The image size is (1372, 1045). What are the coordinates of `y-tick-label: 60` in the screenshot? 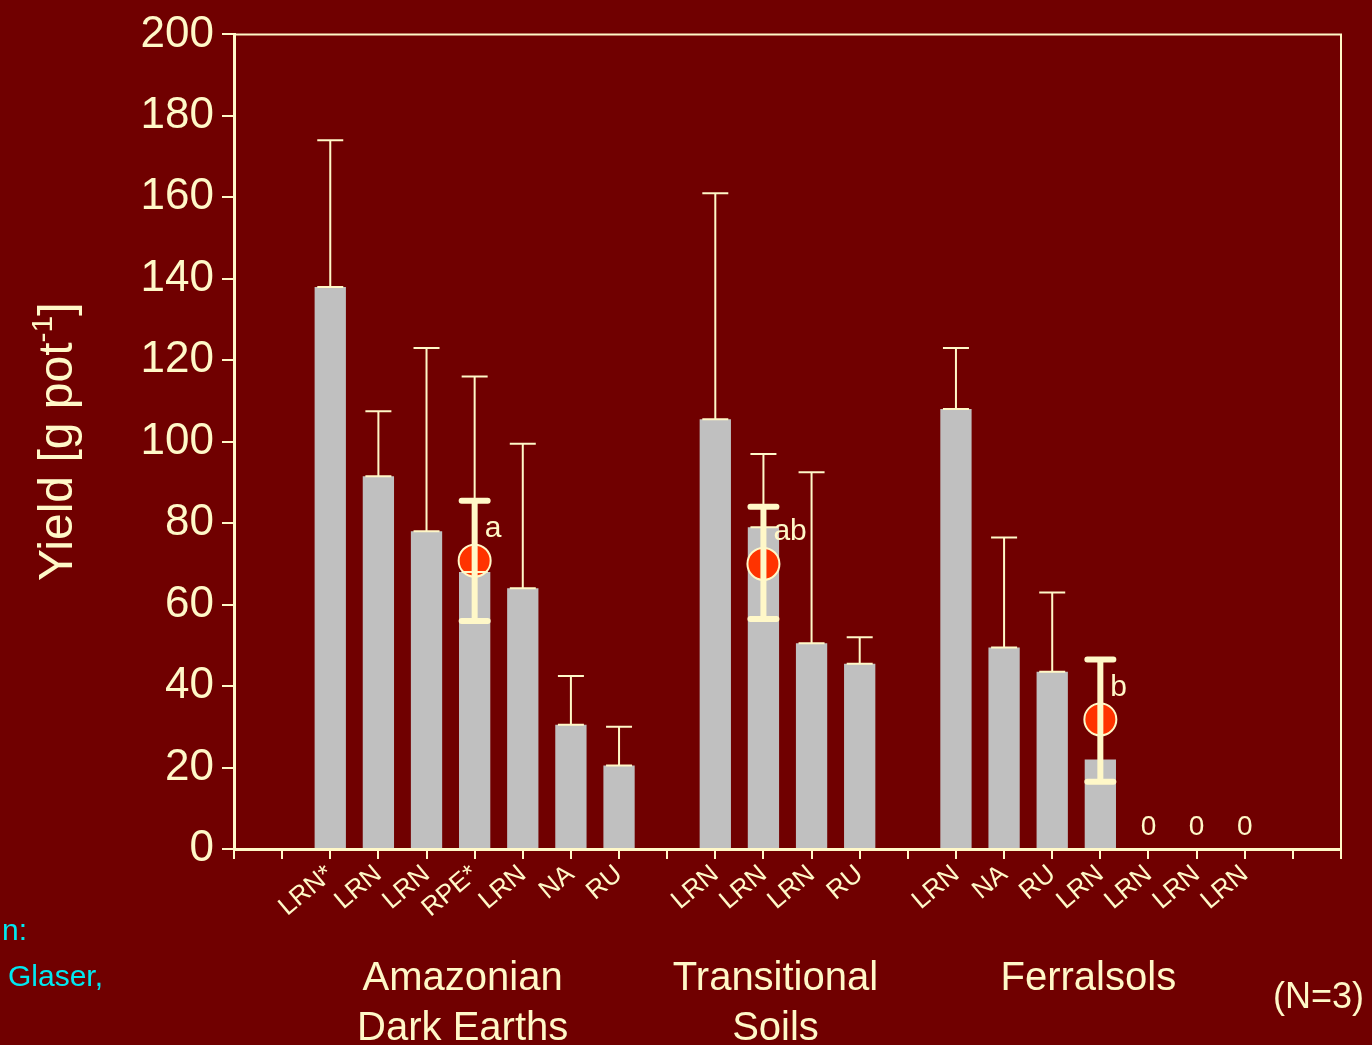 It's located at (189, 601).